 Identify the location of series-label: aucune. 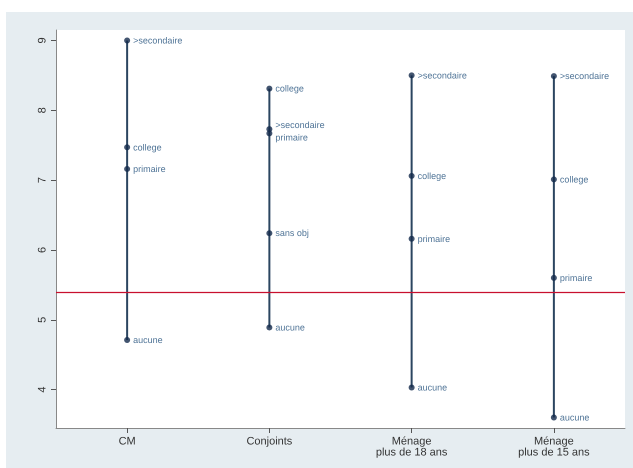
(148, 340).